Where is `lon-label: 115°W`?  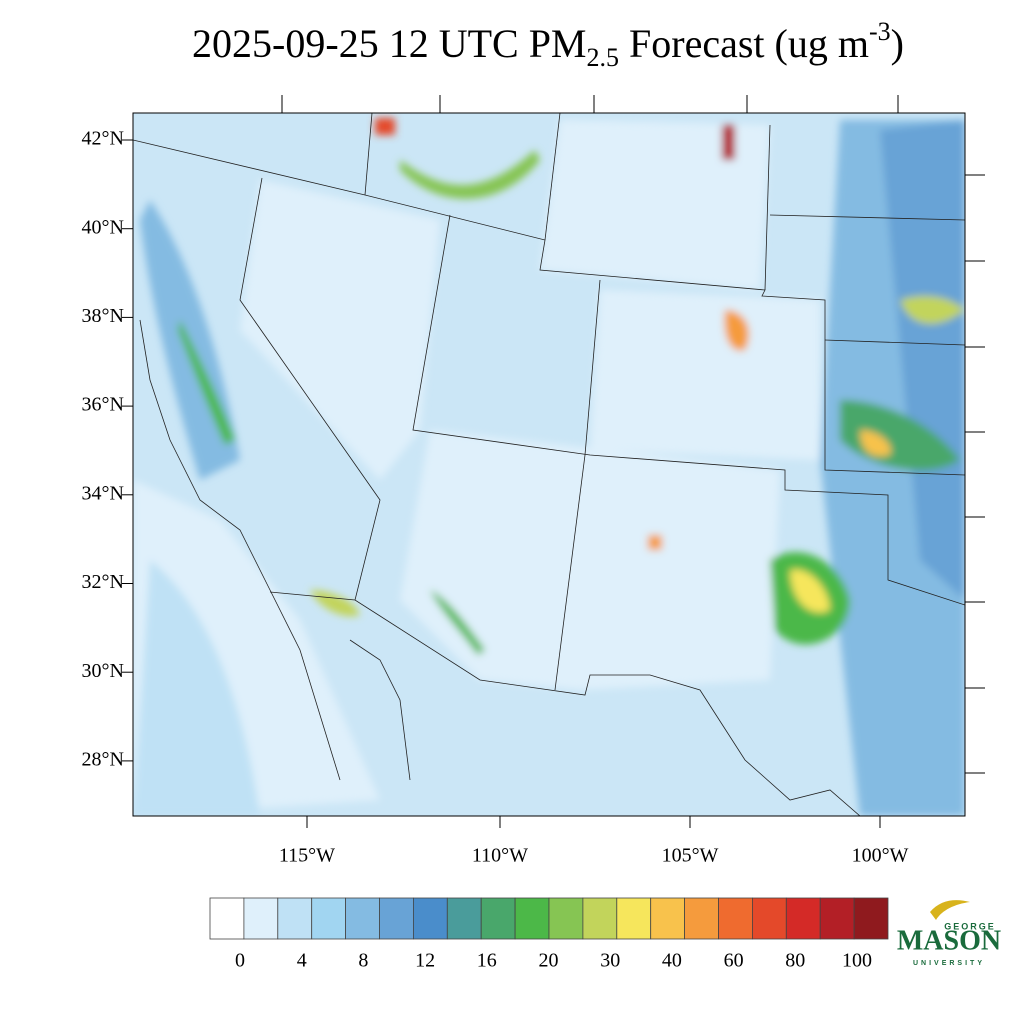
lon-label: 115°W is located at coordinates (307, 856).